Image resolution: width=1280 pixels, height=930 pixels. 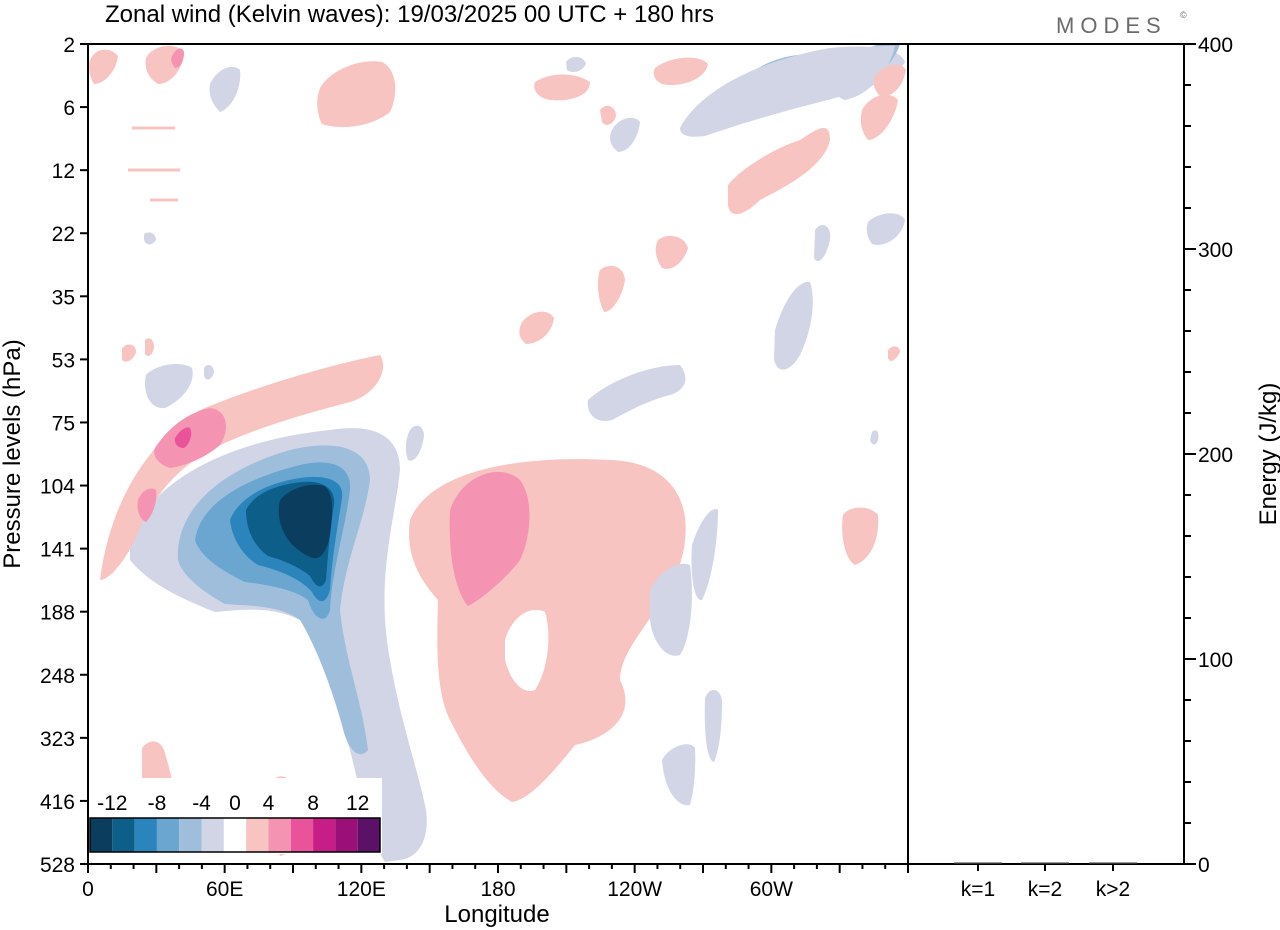 I want to click on colorbar-label: -12, so click(x=112, y=803).